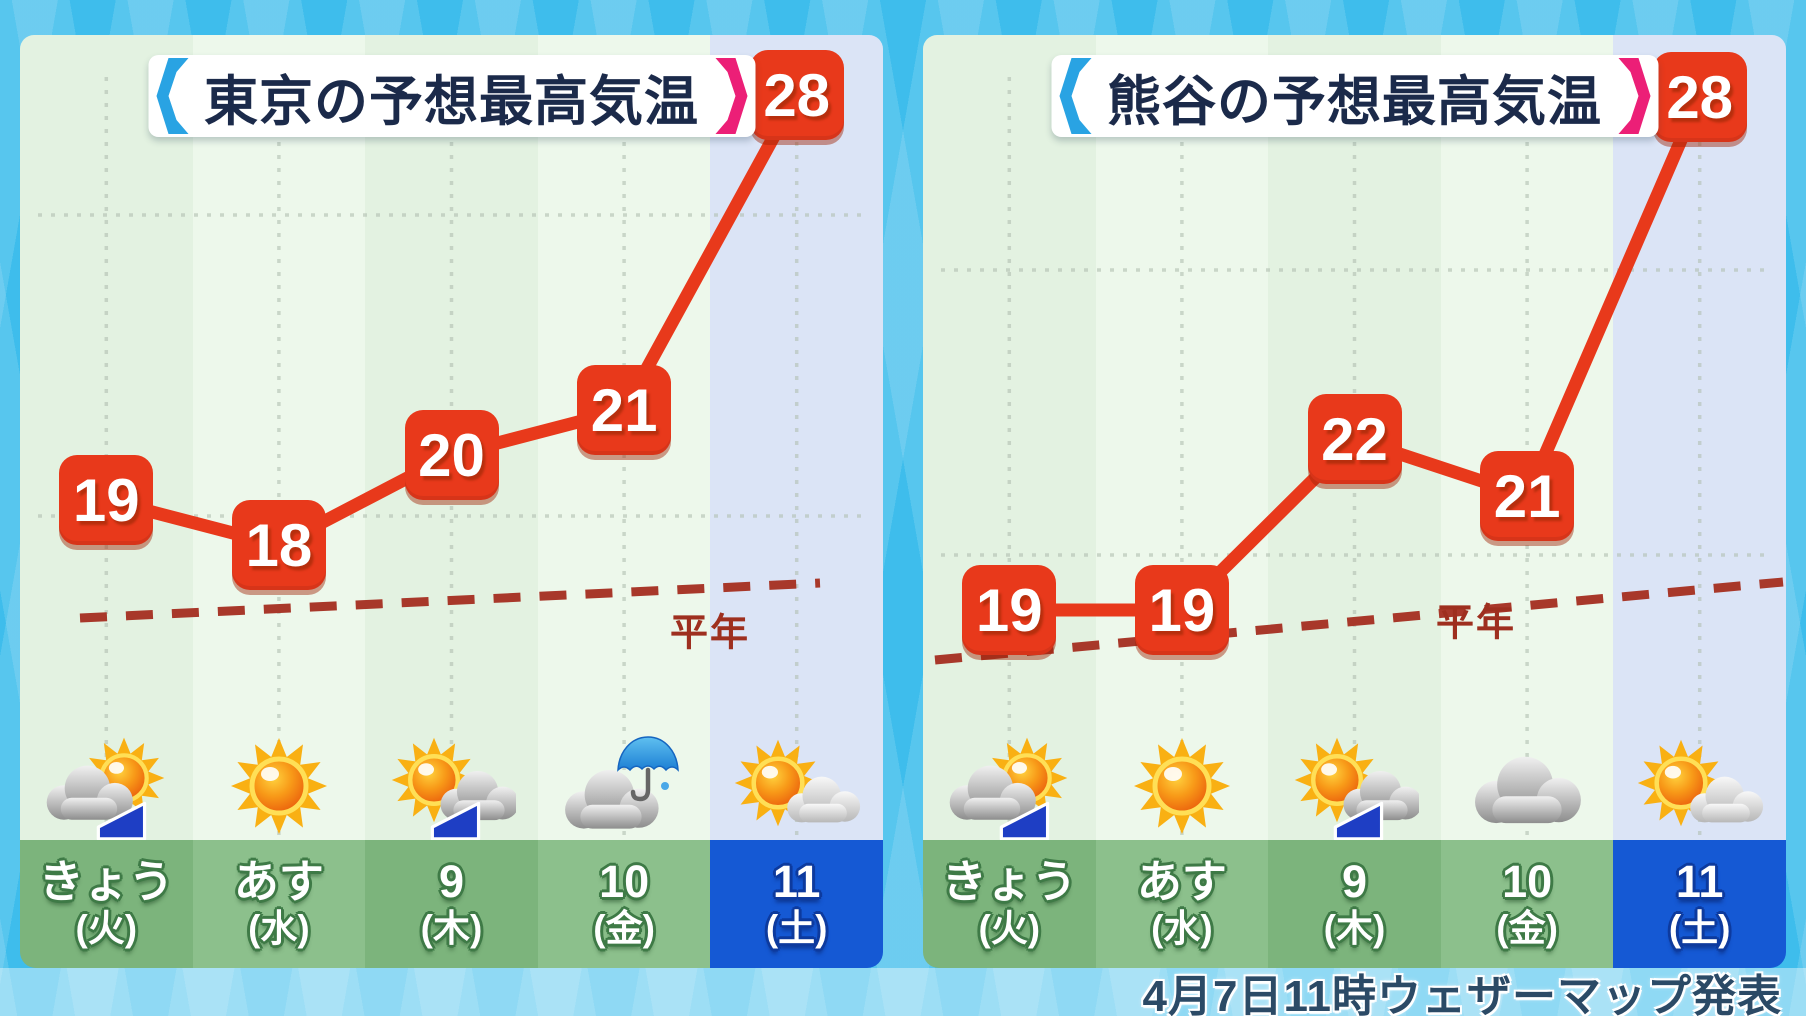 The height and width of the screenshot is (1016, 1806). Describe the element at coordinates (278, 545) in the screenshot. I see `temp-badge: 18` at that location.